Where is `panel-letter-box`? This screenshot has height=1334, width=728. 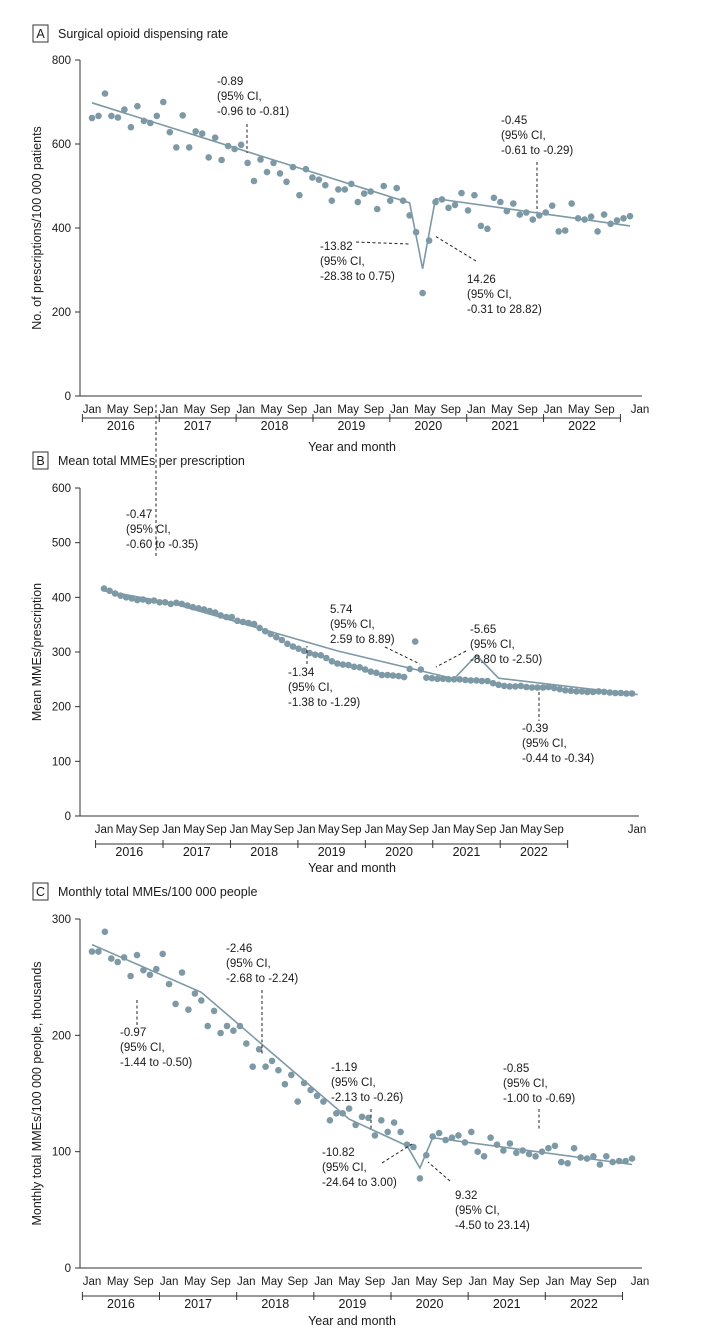 panel-letter-box is located at coordinates (40, 891).